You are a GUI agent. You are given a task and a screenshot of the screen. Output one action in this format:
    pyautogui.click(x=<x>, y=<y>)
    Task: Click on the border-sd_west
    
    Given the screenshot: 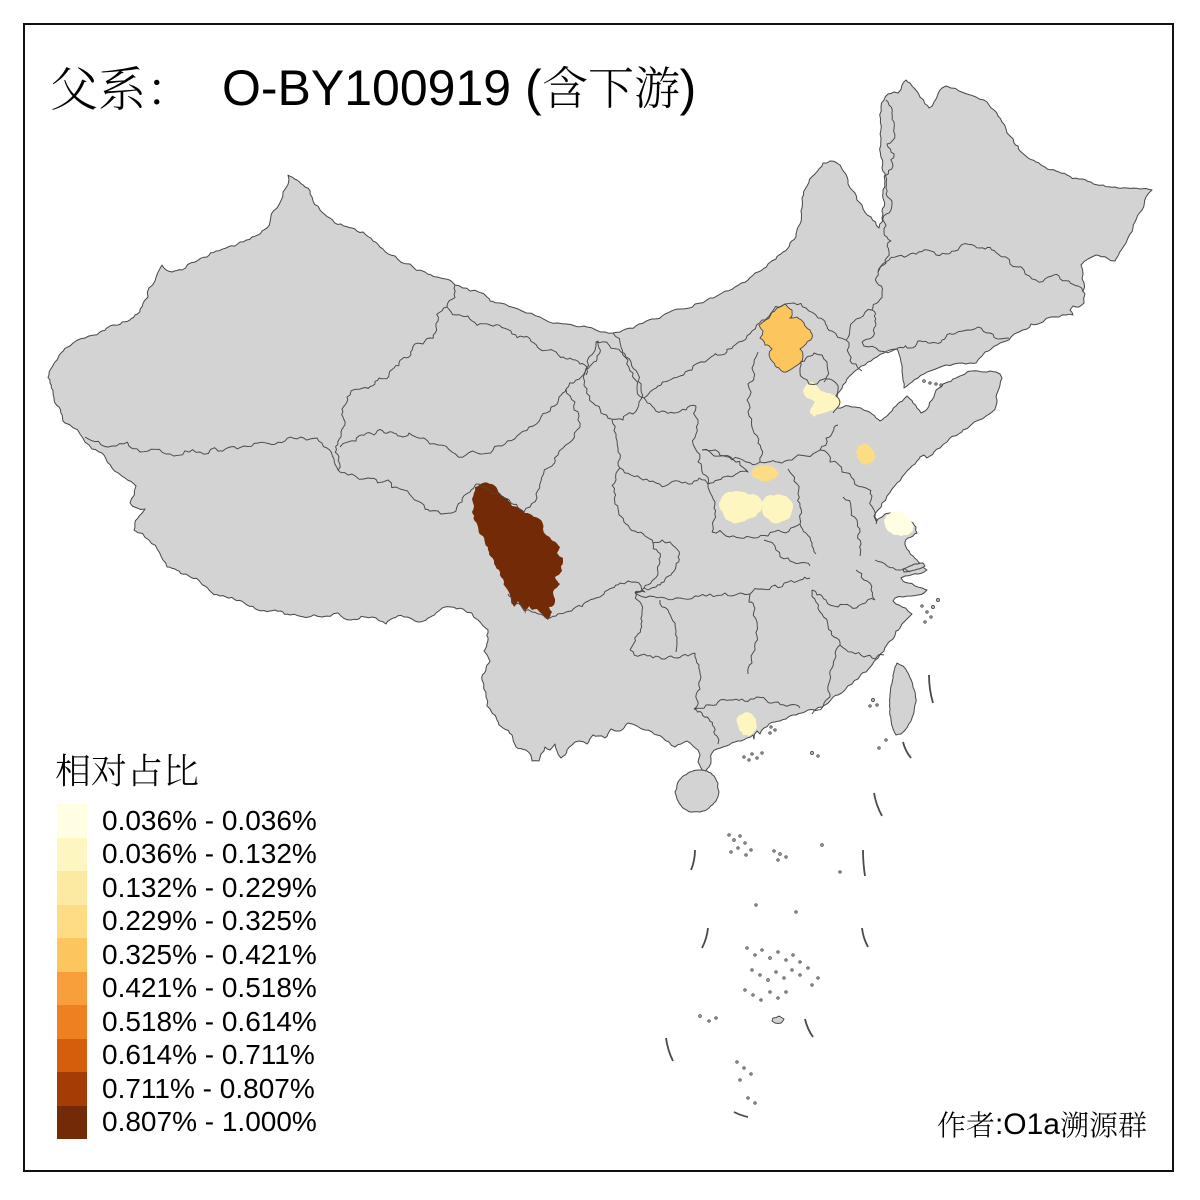 What is the action you would take?
    pyautogui.click(x=848, y=487)
    